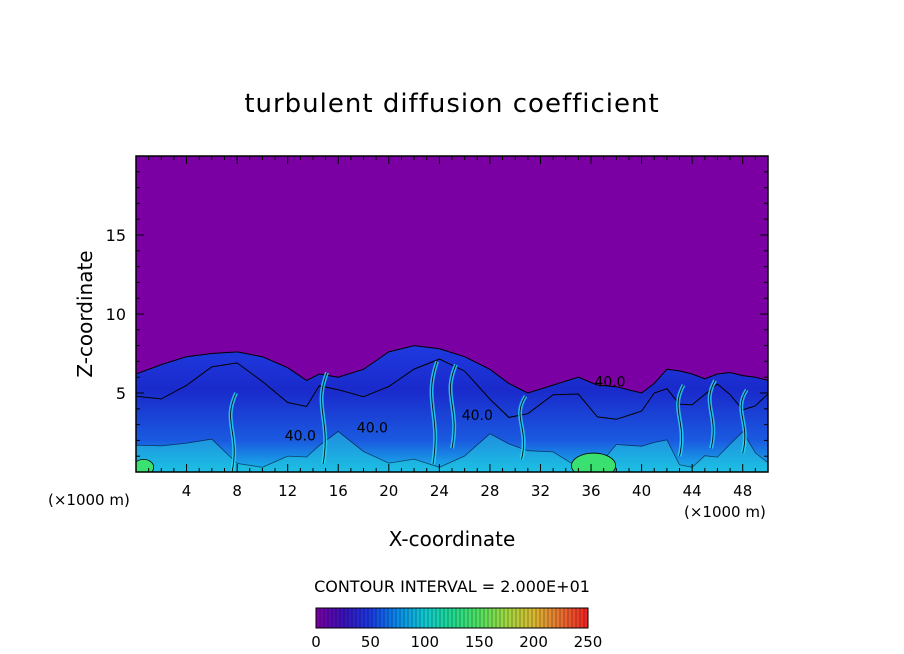 The width and height of the screenshot is (904, 654). Describe the element at coordinates (451, 104) in the screenshot. I see `chart-title: turbulent diffusion coefficient` at that location.